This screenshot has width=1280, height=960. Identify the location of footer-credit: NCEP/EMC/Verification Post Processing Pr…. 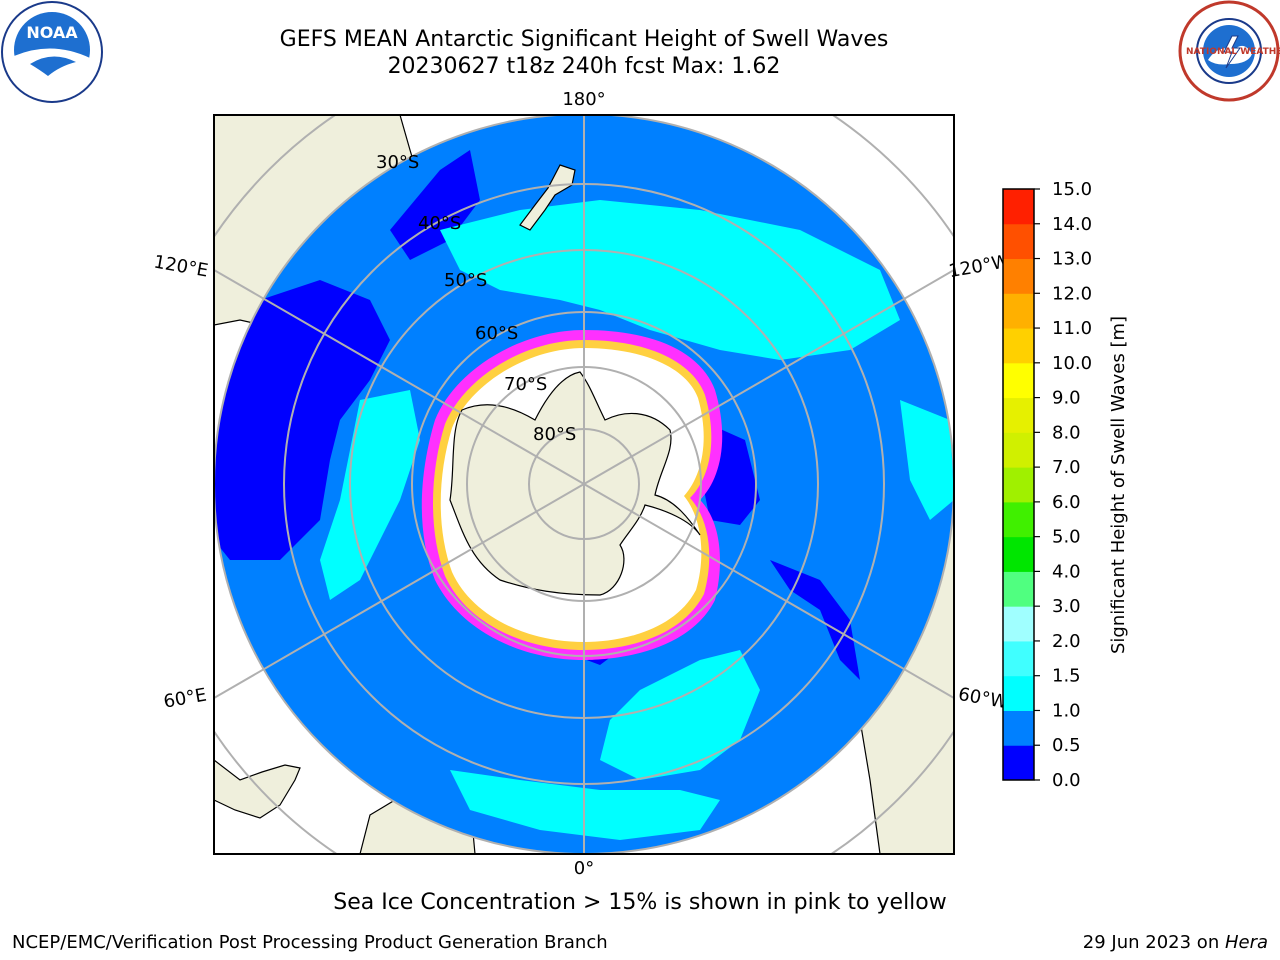
(310, 942).